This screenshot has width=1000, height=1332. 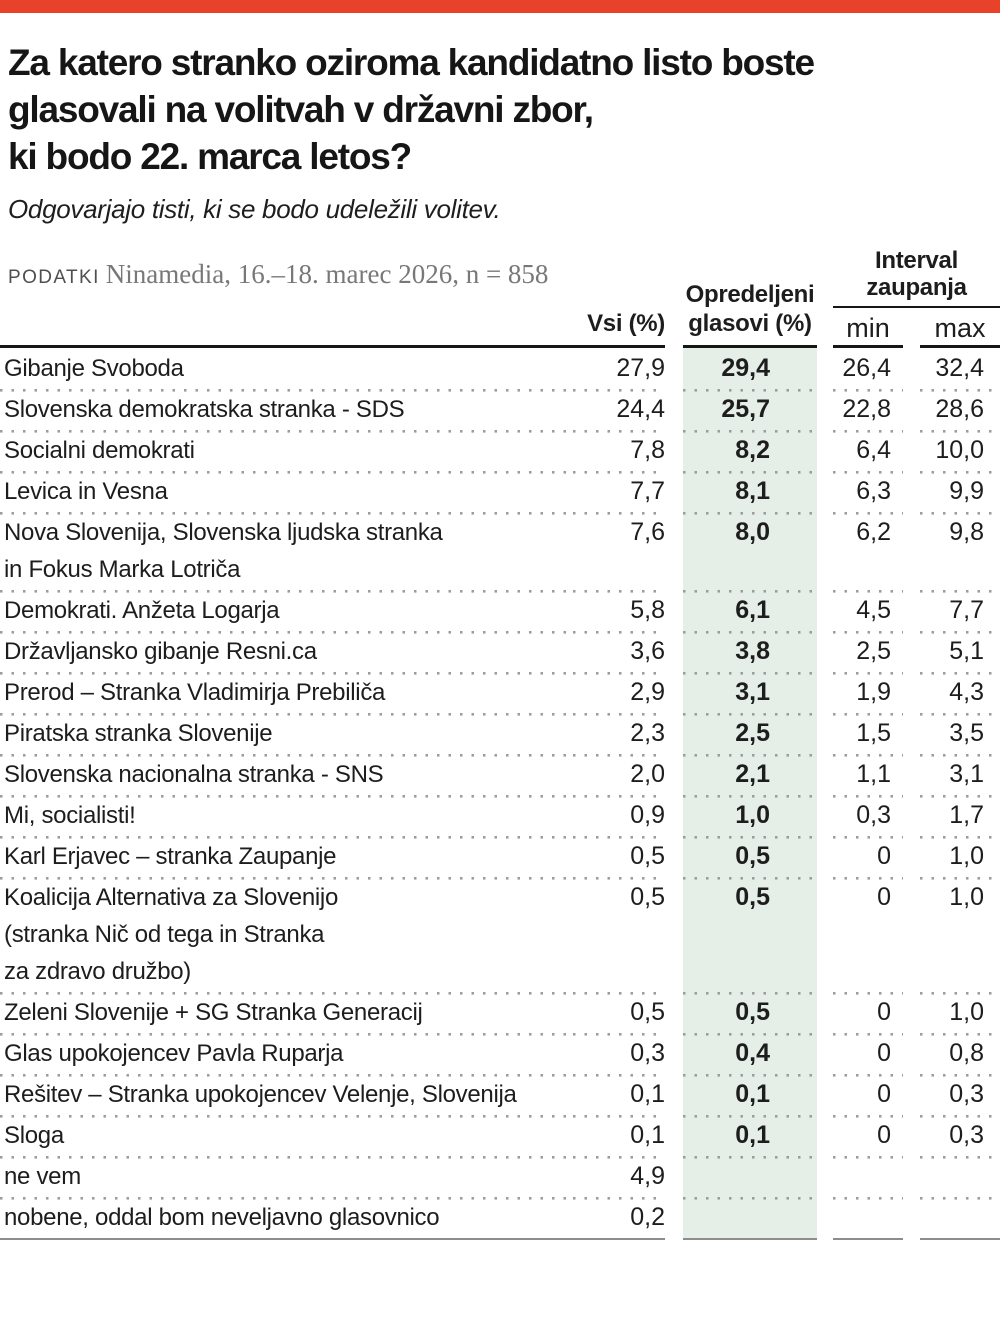 I want to click on value-opredeljeni: 8,2, so click(x=750, y=450).